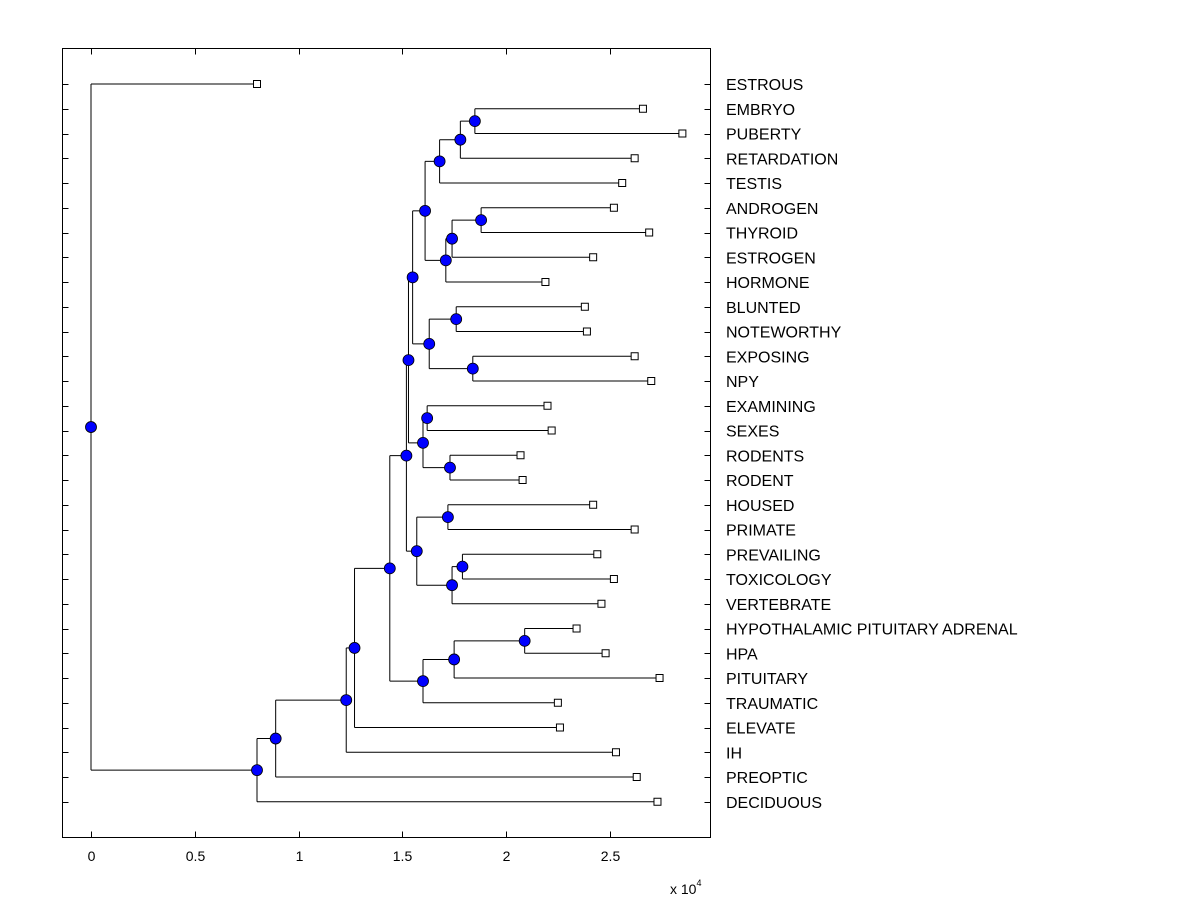 The image size is (1200, 905). I want to click on x-tick-label: 2, so click(507, 856).